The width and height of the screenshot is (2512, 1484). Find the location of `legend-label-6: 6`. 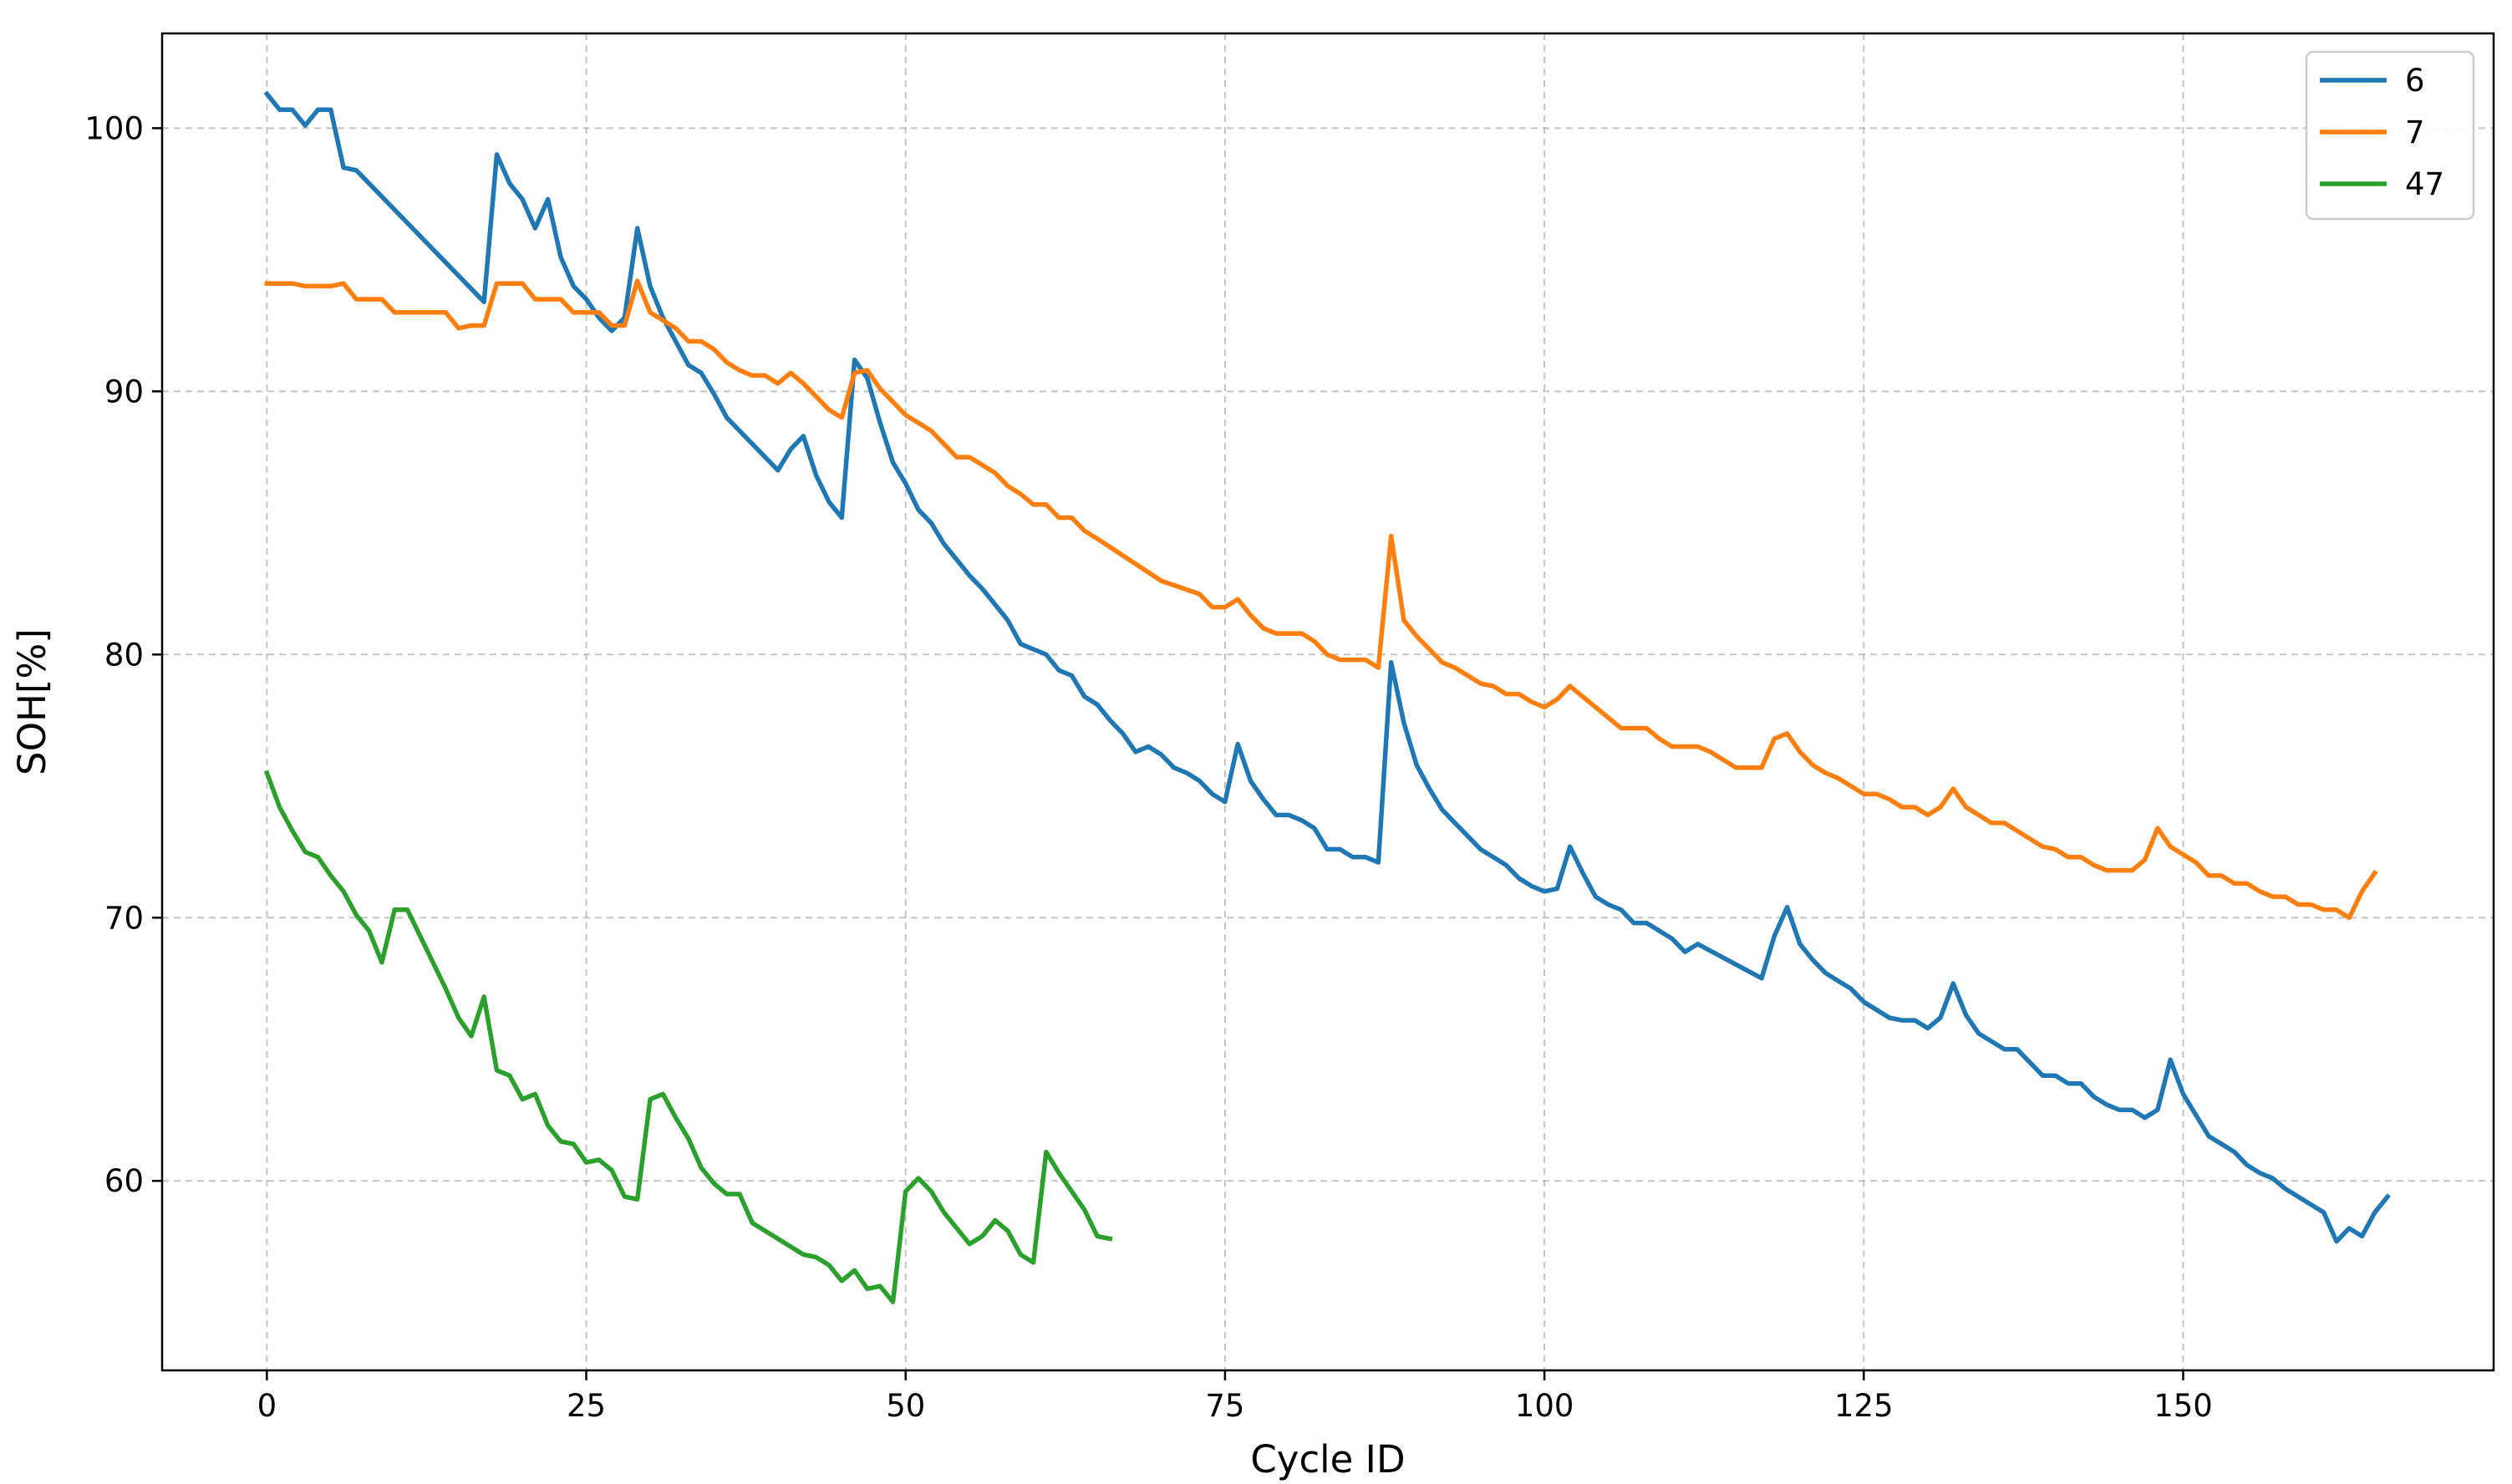

legend-label-6: 6 is located at coordinates (2415, 81).